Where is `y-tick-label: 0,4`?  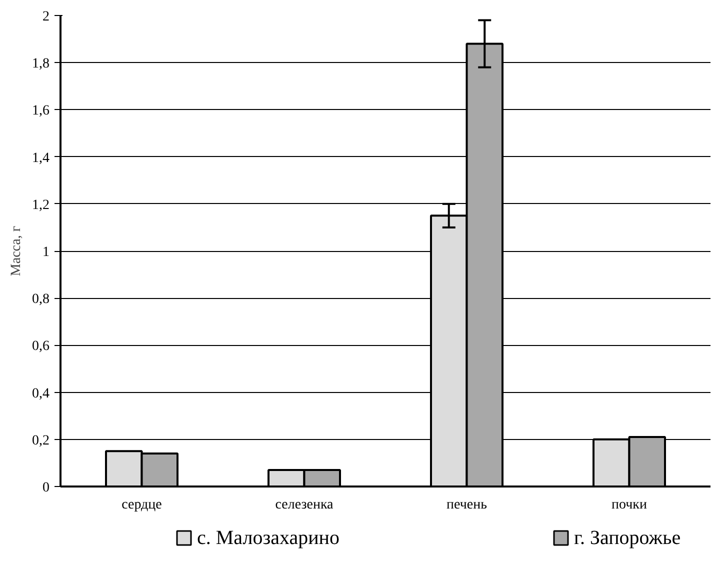
y-tick-label: 0,4 is located at coordinates (41, 394).